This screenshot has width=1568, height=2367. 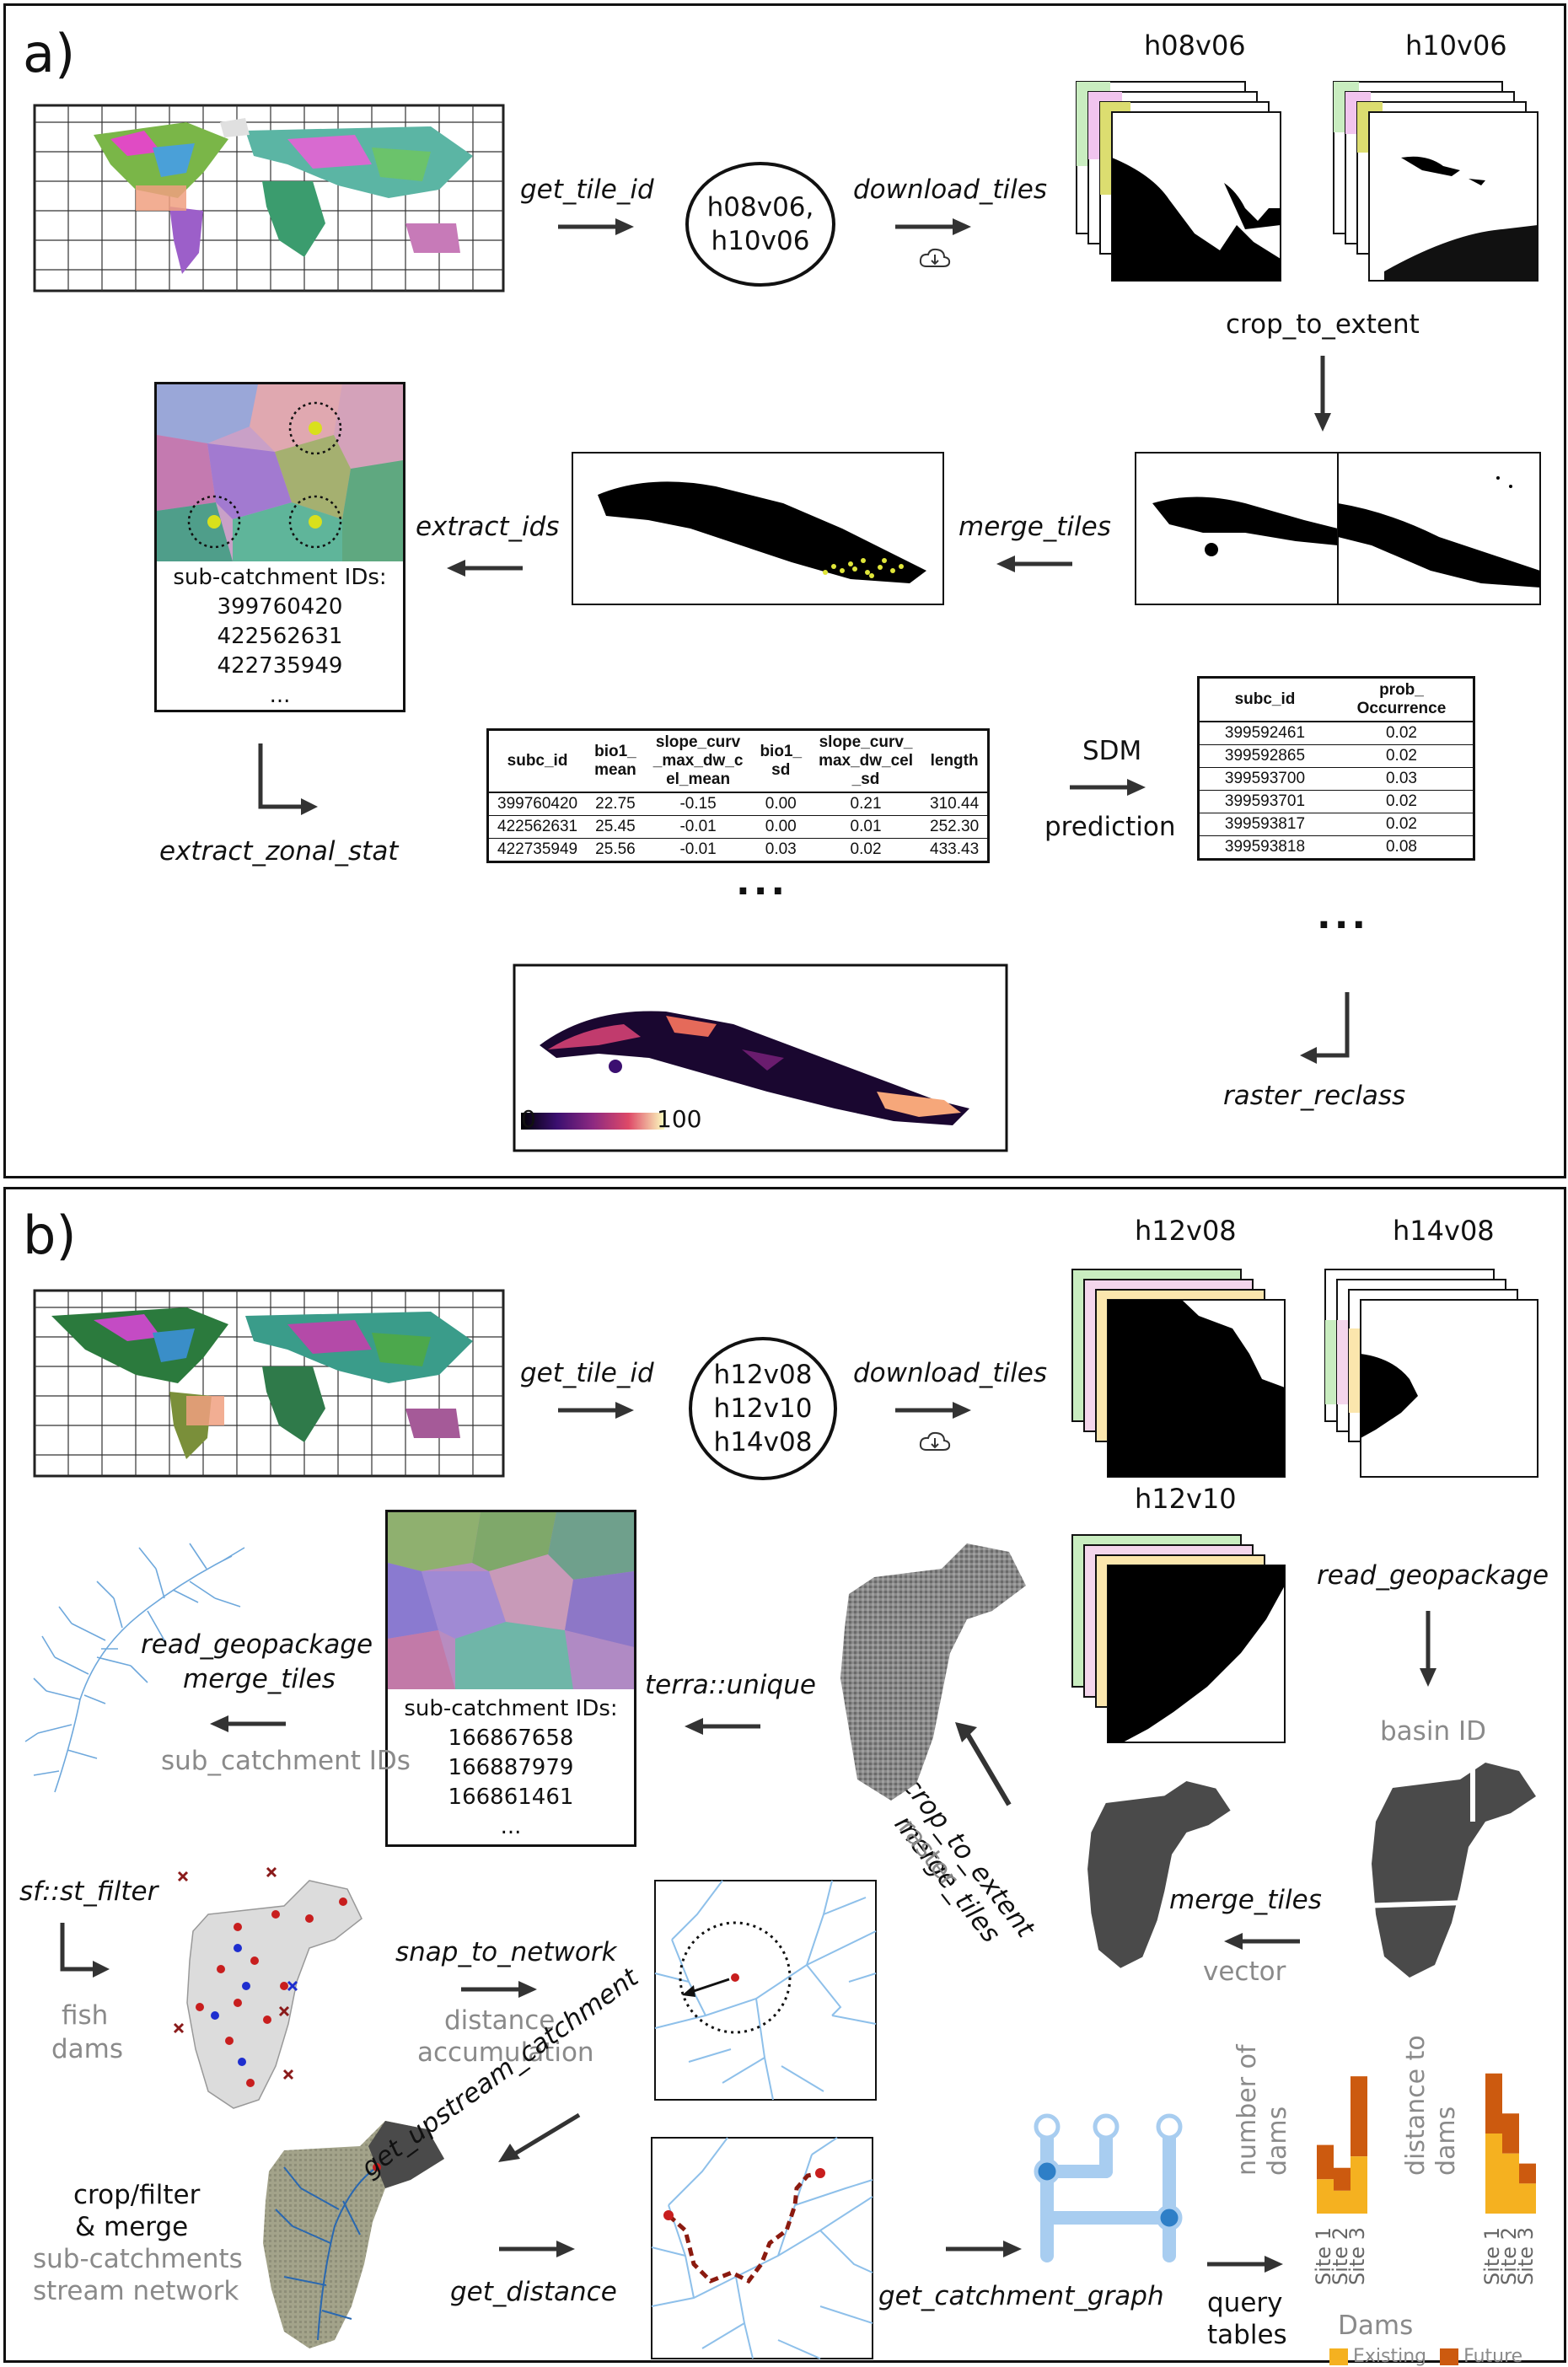 What do you see at coordinates (757, 528) in the screenshot?
I see `merged-raster` at bounding box center [757, 528].